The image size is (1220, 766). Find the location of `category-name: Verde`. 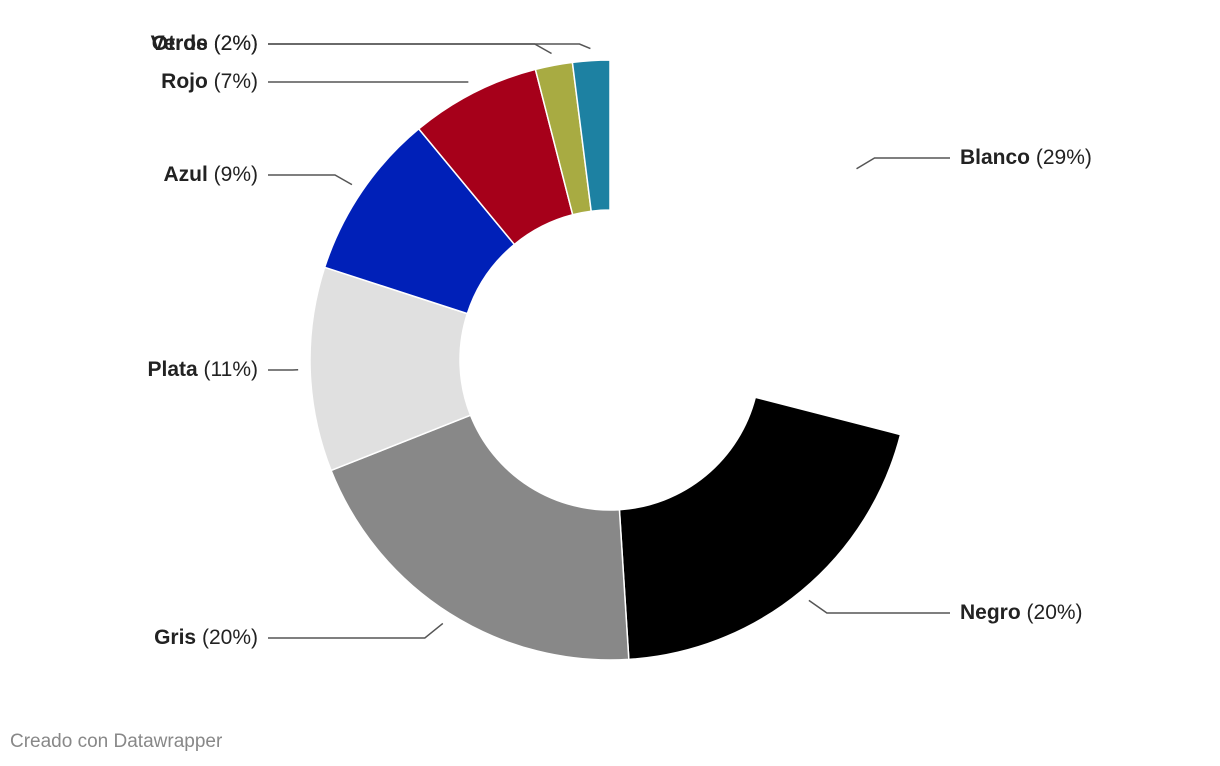

category-name: Verde is located at coordinates (179, 43).